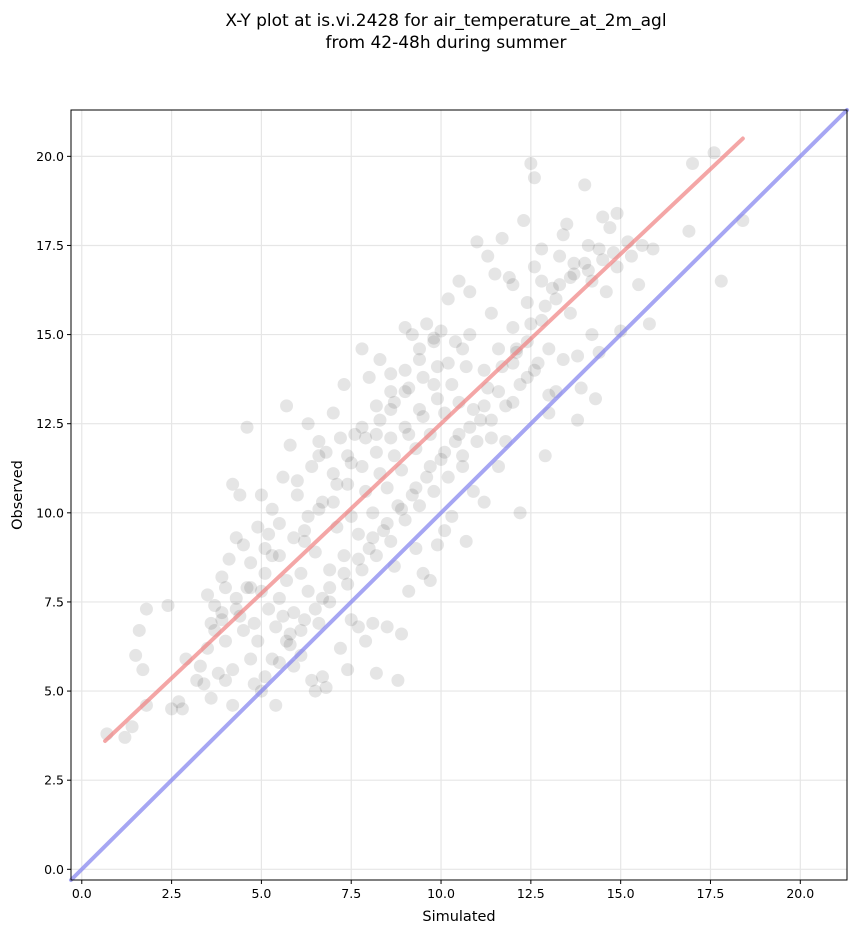 This screenshot has height=934, width=856. What do you see at coordinates (82, 893) in the screenshot?
I see `x-tick-label: 0.0` at bounding box center [82, 893].